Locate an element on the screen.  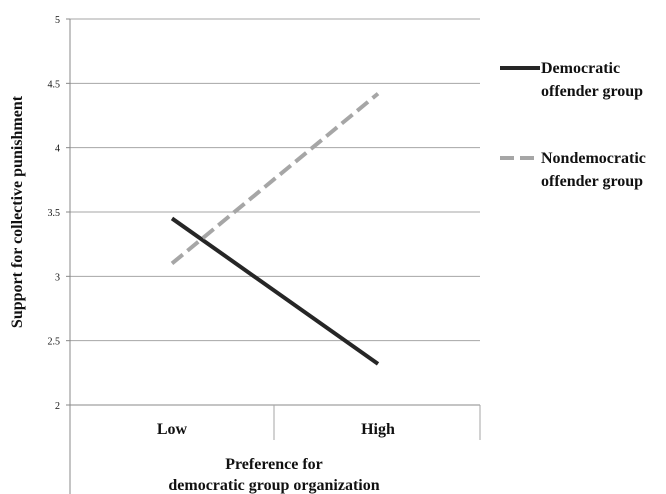
legend-label: Nondemocratic is located at coordinates (593, 158).